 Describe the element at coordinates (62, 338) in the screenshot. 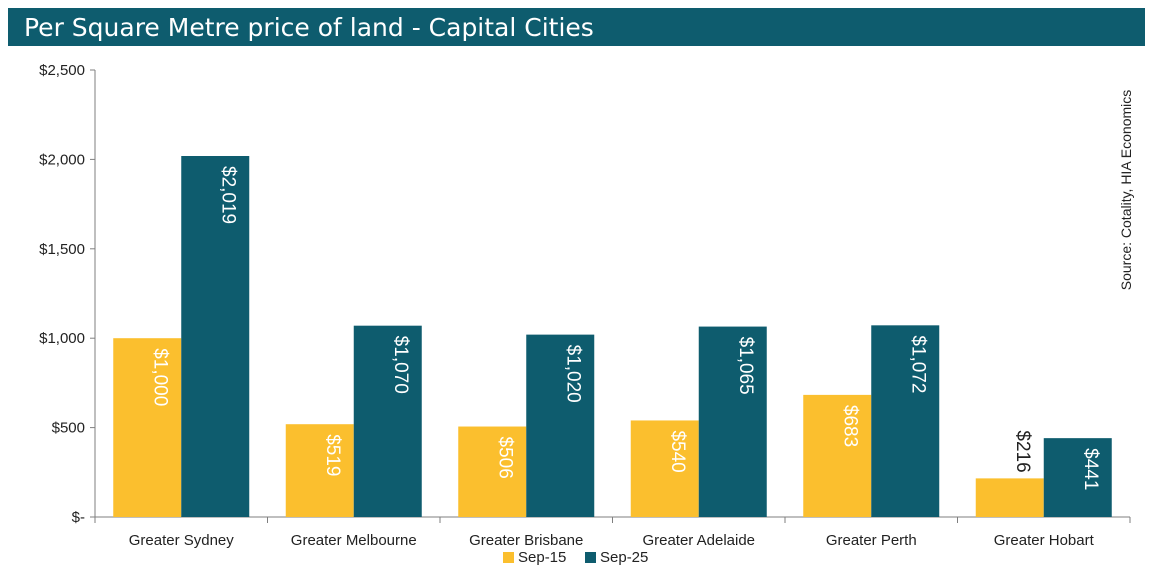

I see `y-tick-label: $1,000` at that location.